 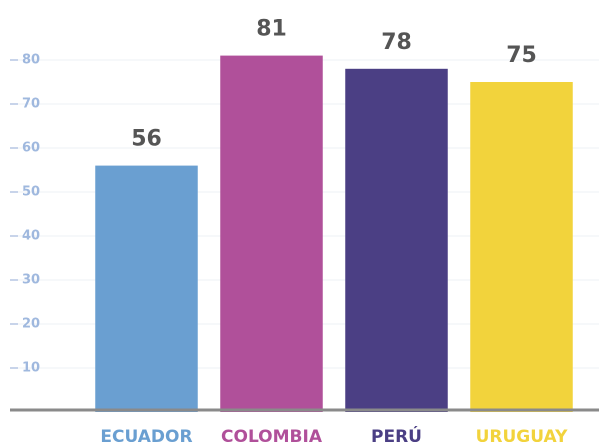 What do you see at coordinates (272, 437) in the screenshot?
I see `x-tick-label: COLOMBIA` at bounding box center [272, 437].